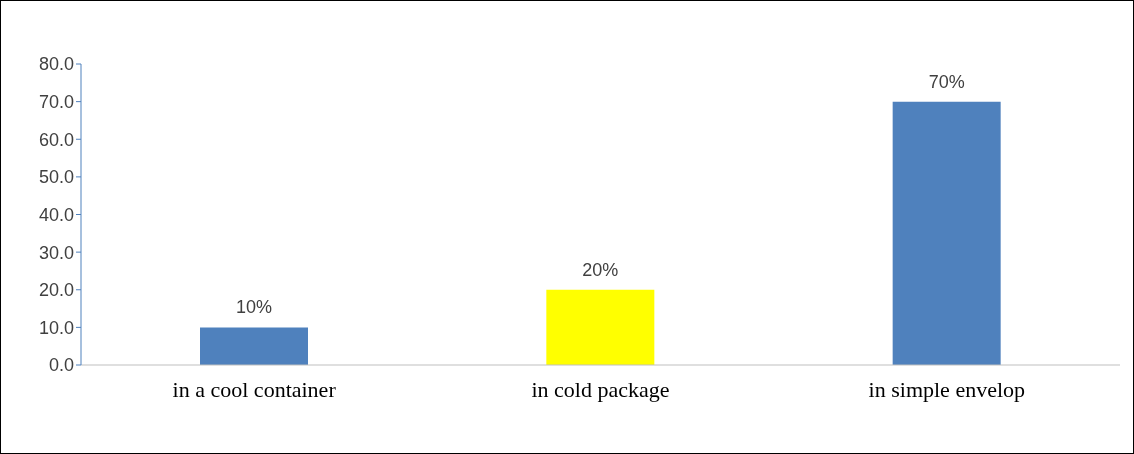 Image resolution: width=1134 pixels, height=454 pixels. What do you see at coordinates (61, 365) in the screenshot?
I see `y-tick-label: 0.0` at bounding box center [61, 365].